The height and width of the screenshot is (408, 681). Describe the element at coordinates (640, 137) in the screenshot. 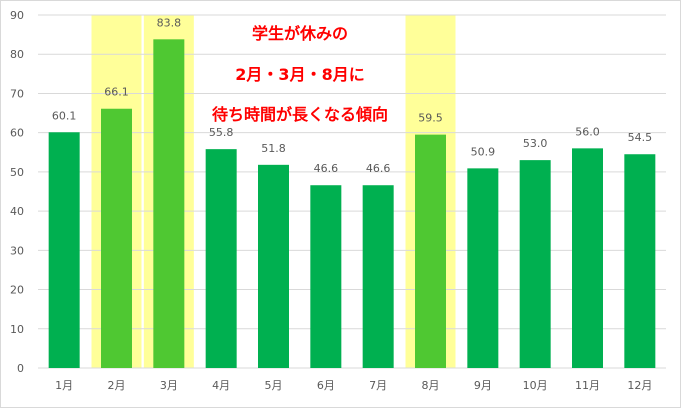

I see `data-label: 54.5` at that location.